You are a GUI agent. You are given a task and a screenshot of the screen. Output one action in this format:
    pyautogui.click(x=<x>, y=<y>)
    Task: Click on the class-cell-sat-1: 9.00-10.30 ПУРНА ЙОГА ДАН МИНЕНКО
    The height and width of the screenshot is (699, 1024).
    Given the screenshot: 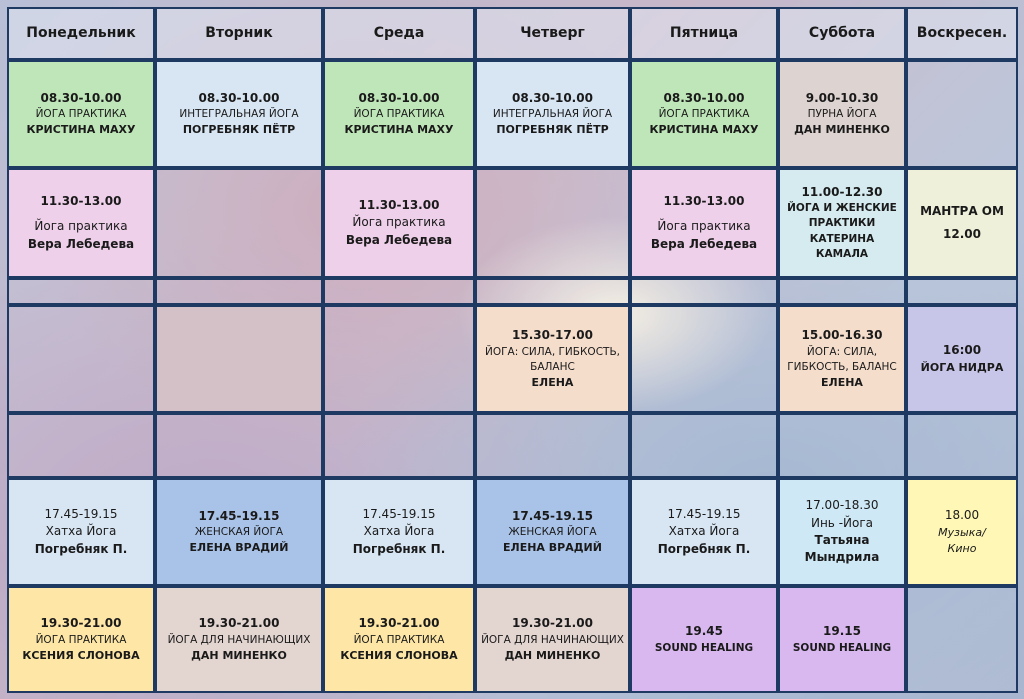 What is the action you would take?
    pyautogui.click(x=842, y=114)
    